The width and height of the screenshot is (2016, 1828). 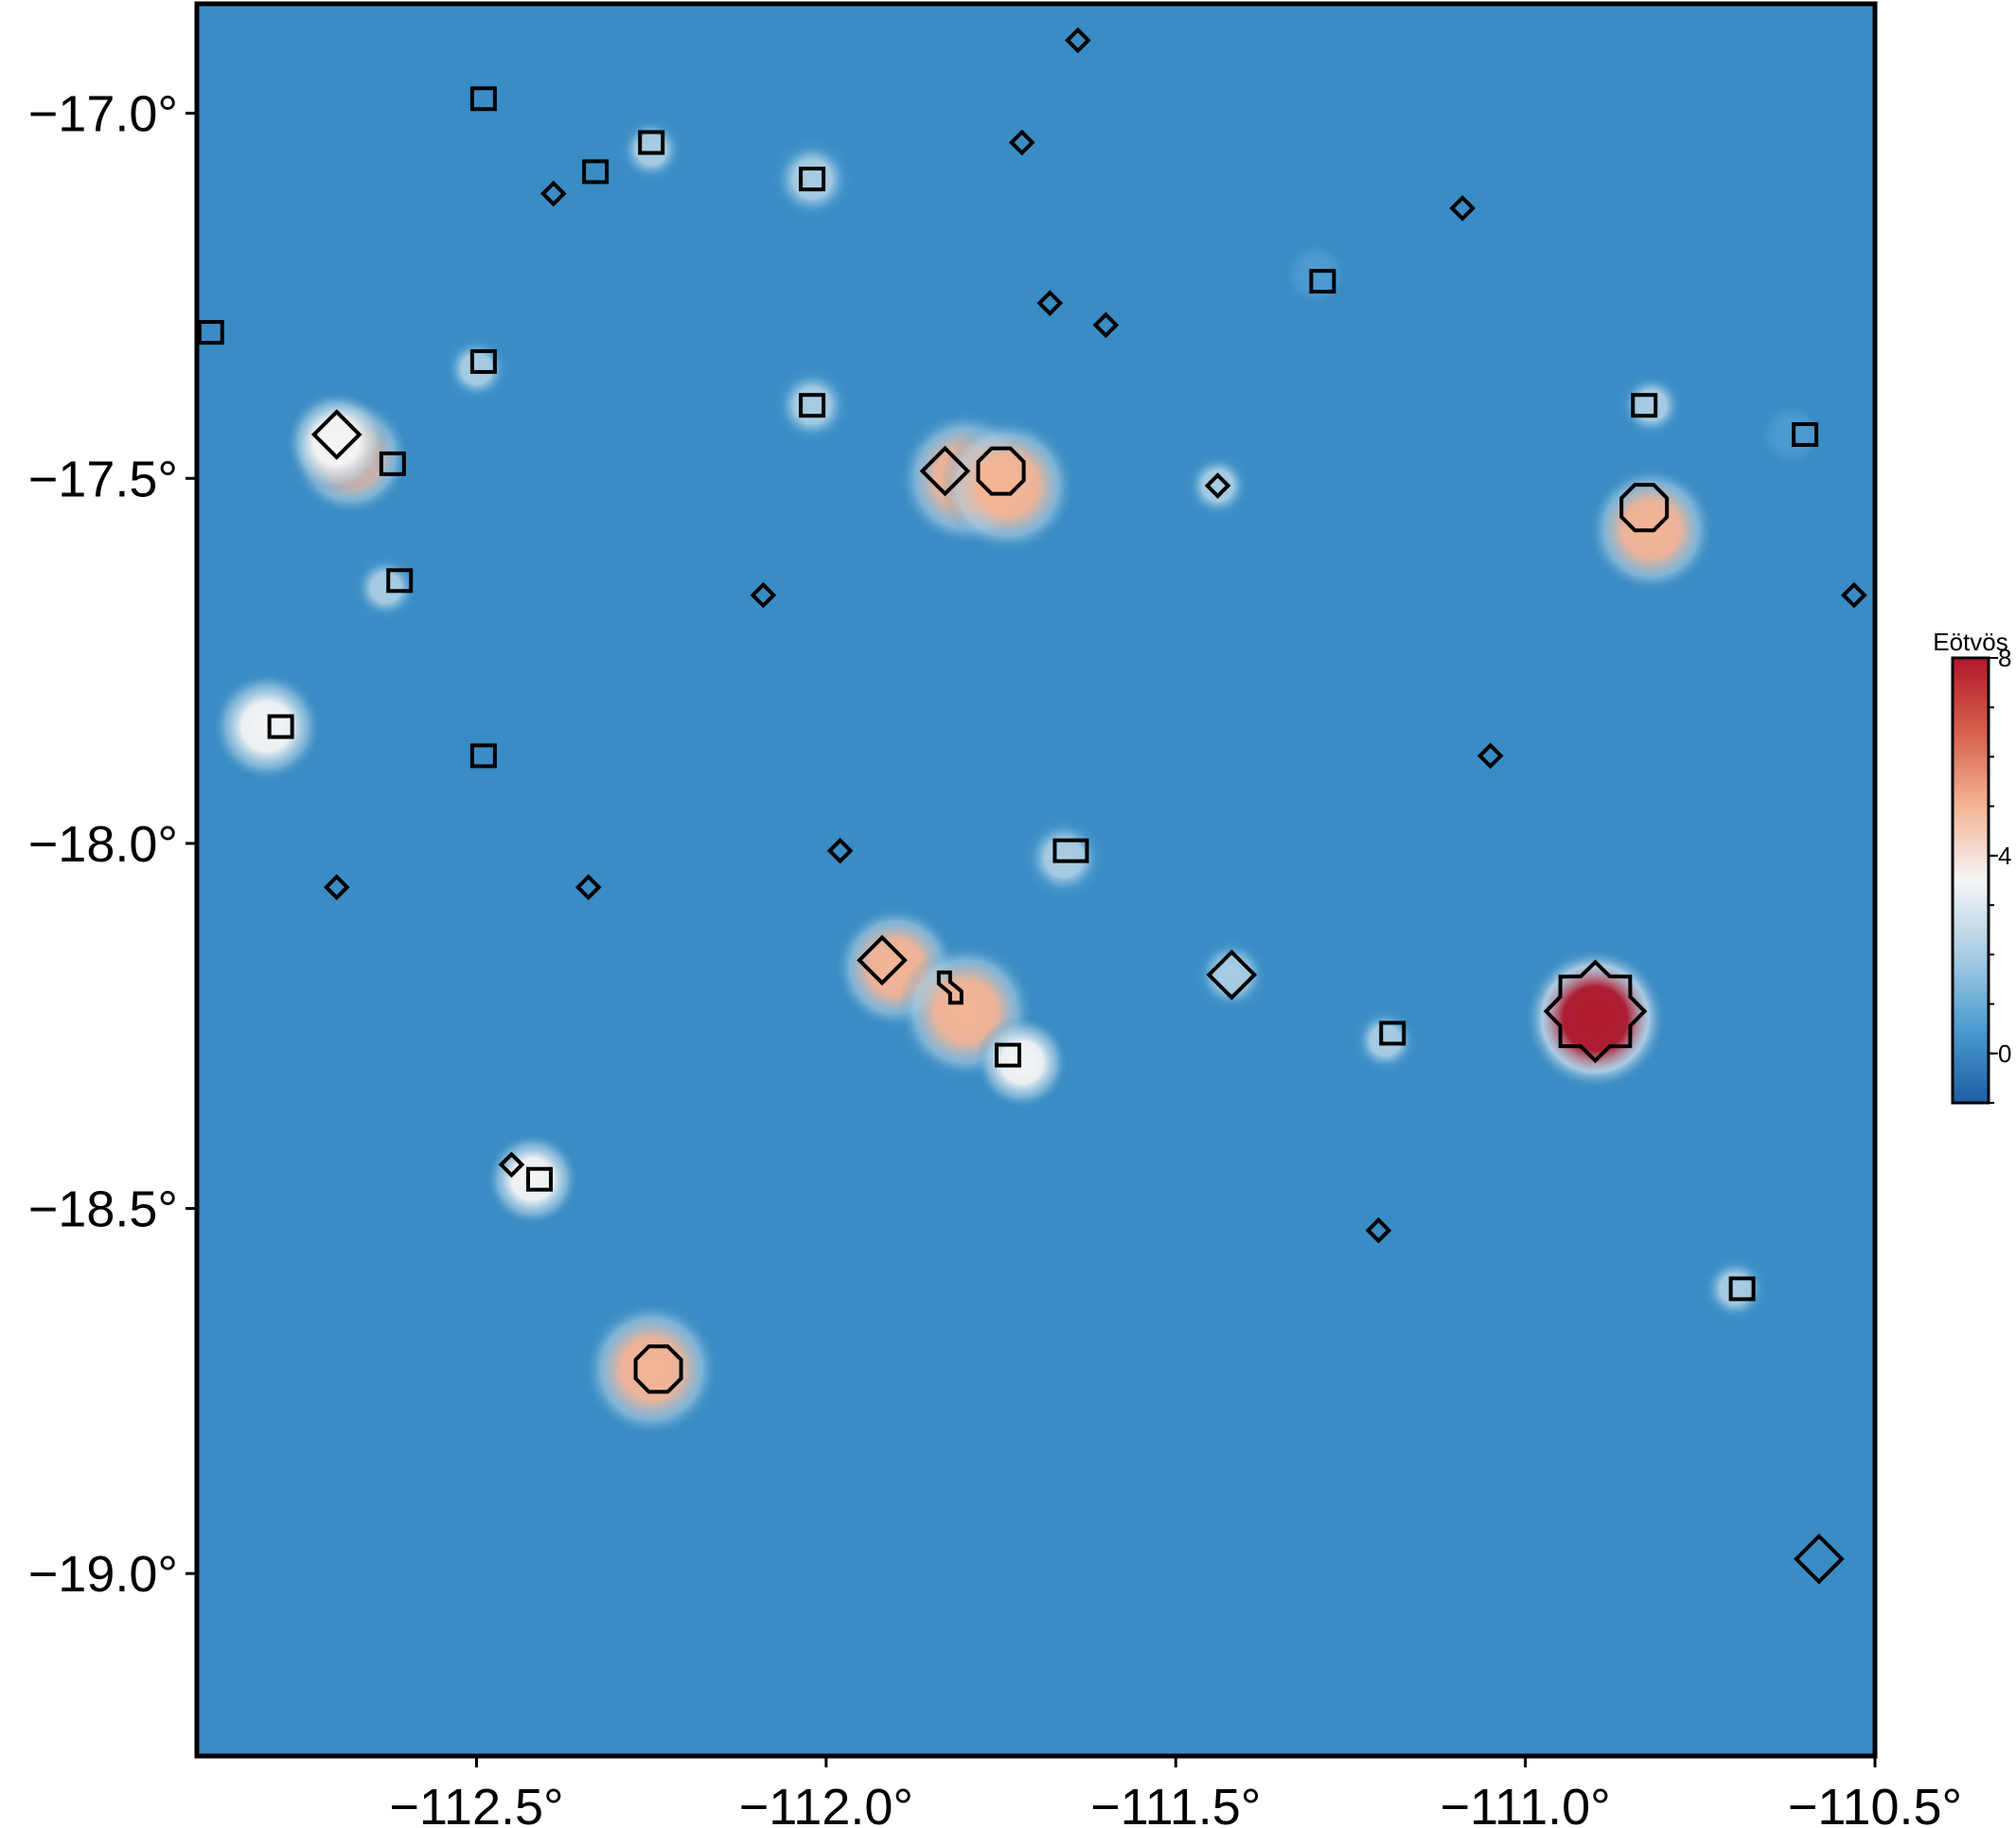 I want to click on y-tick-label: −18.5°, so click(x=103, y=1209).